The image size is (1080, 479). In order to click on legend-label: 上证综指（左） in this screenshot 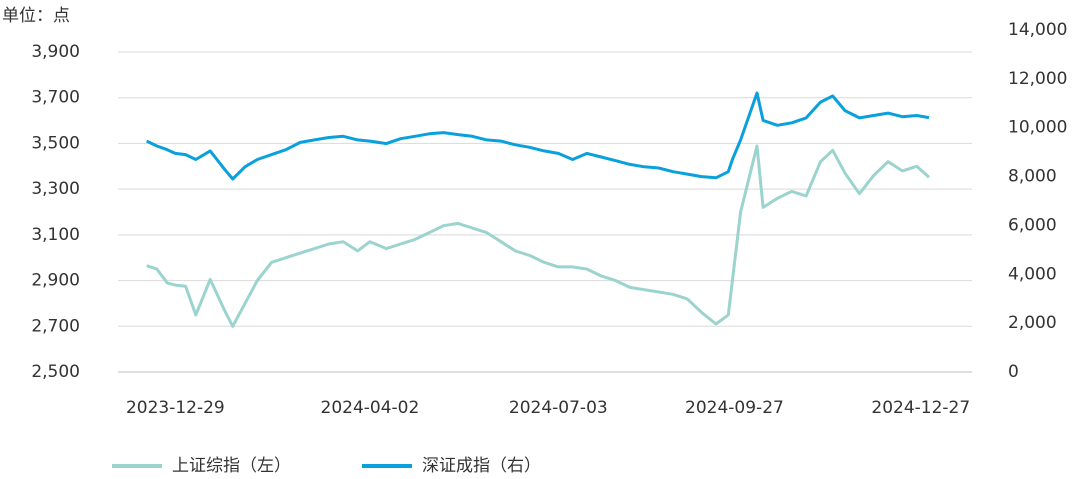, I will do `click(231, 466)`.